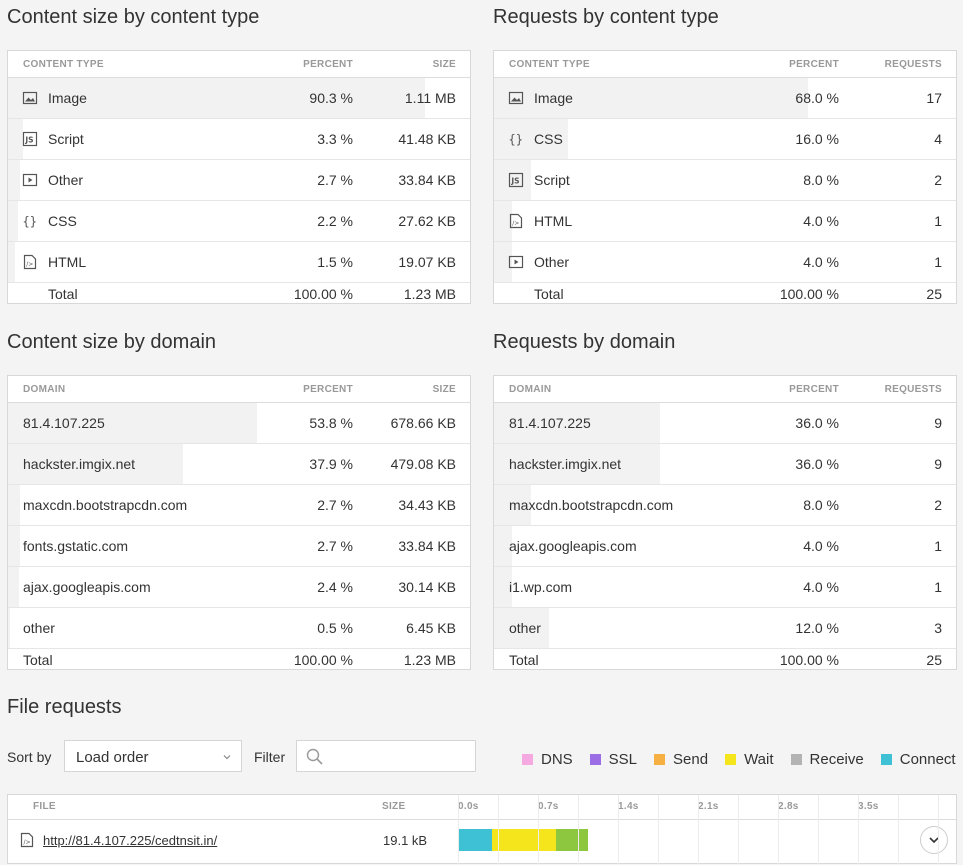  I want to click on row-name: HTML, so click(67, 262).